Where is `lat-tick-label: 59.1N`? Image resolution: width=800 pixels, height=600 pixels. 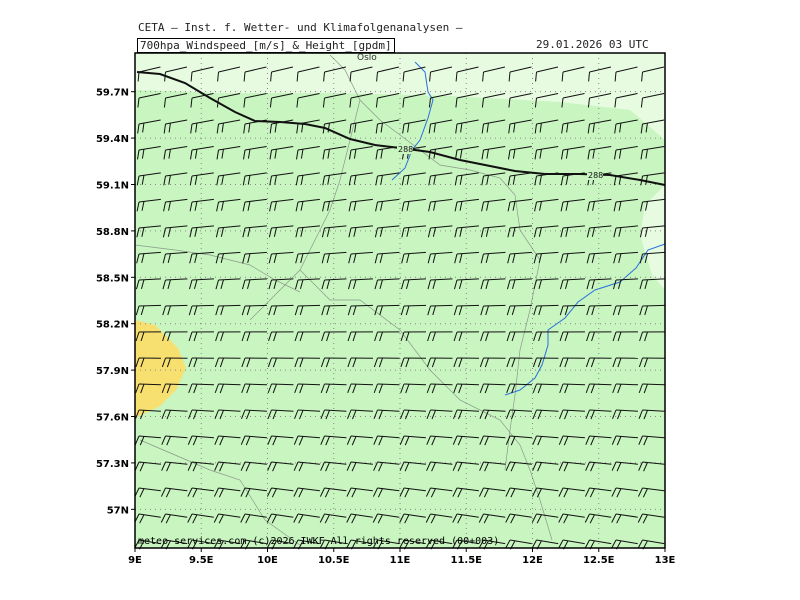 lat-tick-label: 59.1N is located at coordinates (112, 185).